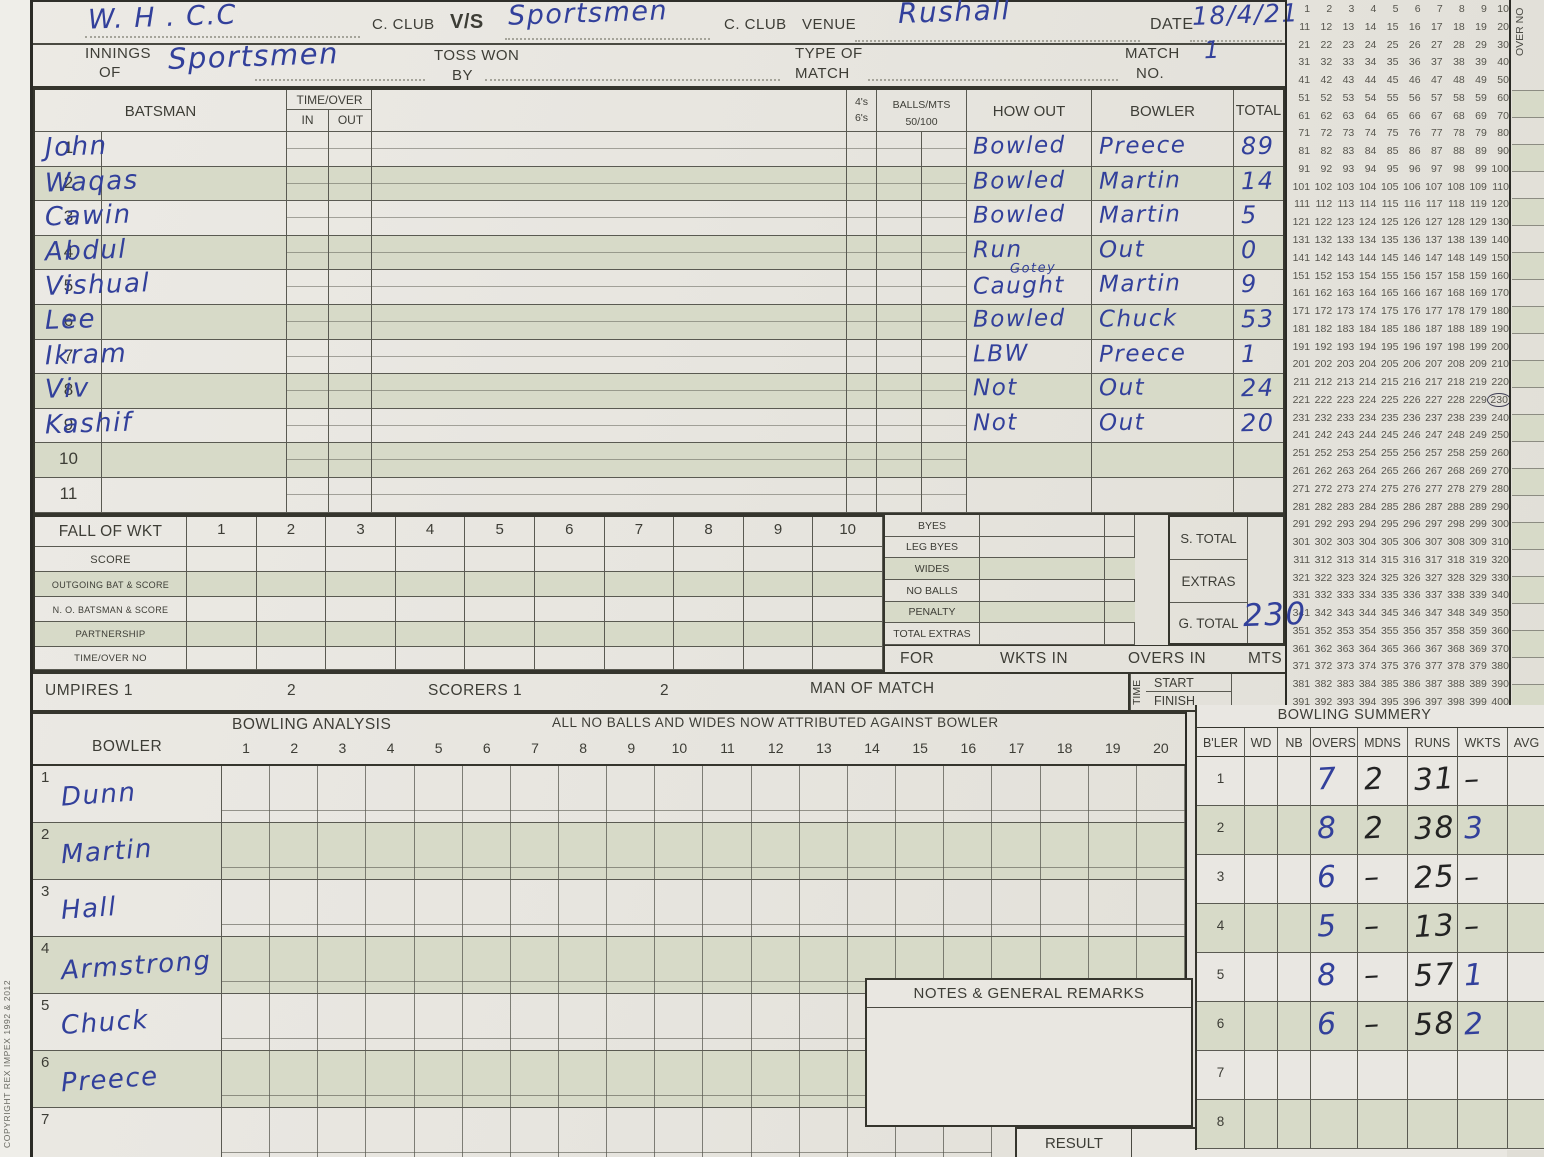 Image resolution: width=1544 pixels, height=1157 pixels. What do you see at coordinates (1456, 240) in the screenshot?
I see `tally-number: 138` at bounding box center [1456, 240].